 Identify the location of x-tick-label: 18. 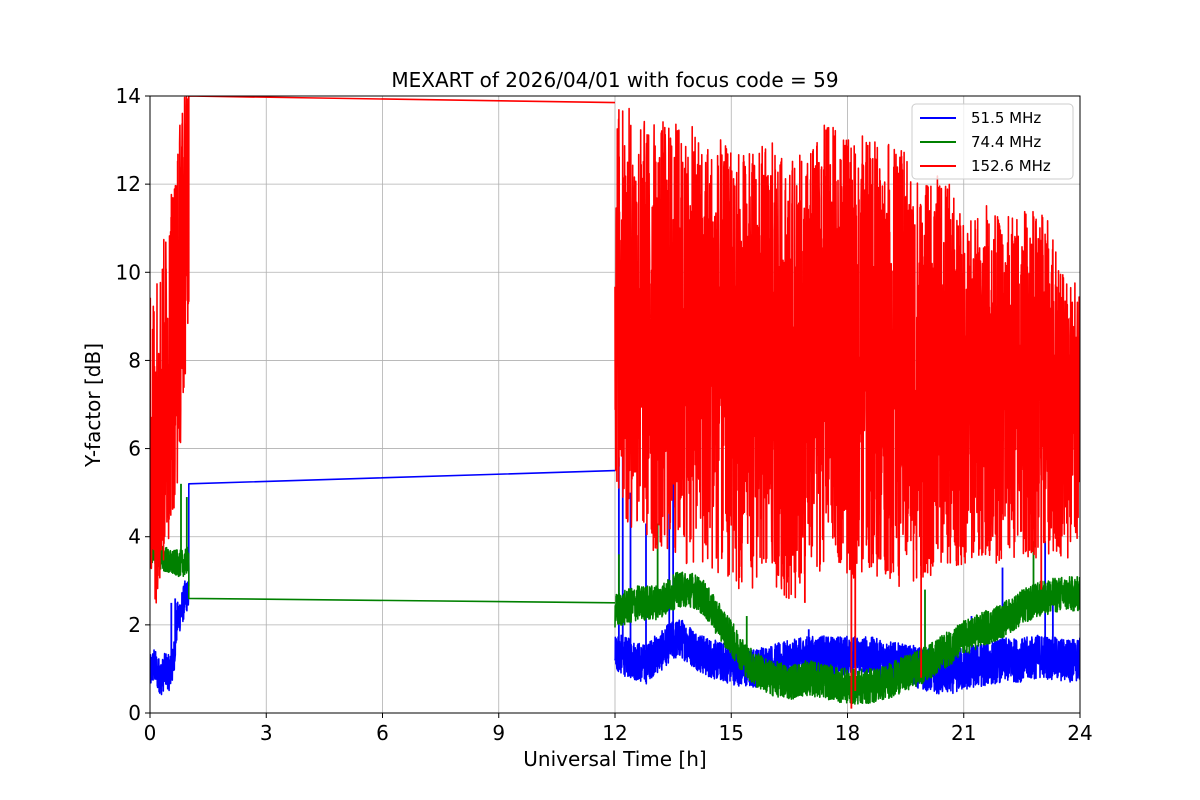
(847, 733).